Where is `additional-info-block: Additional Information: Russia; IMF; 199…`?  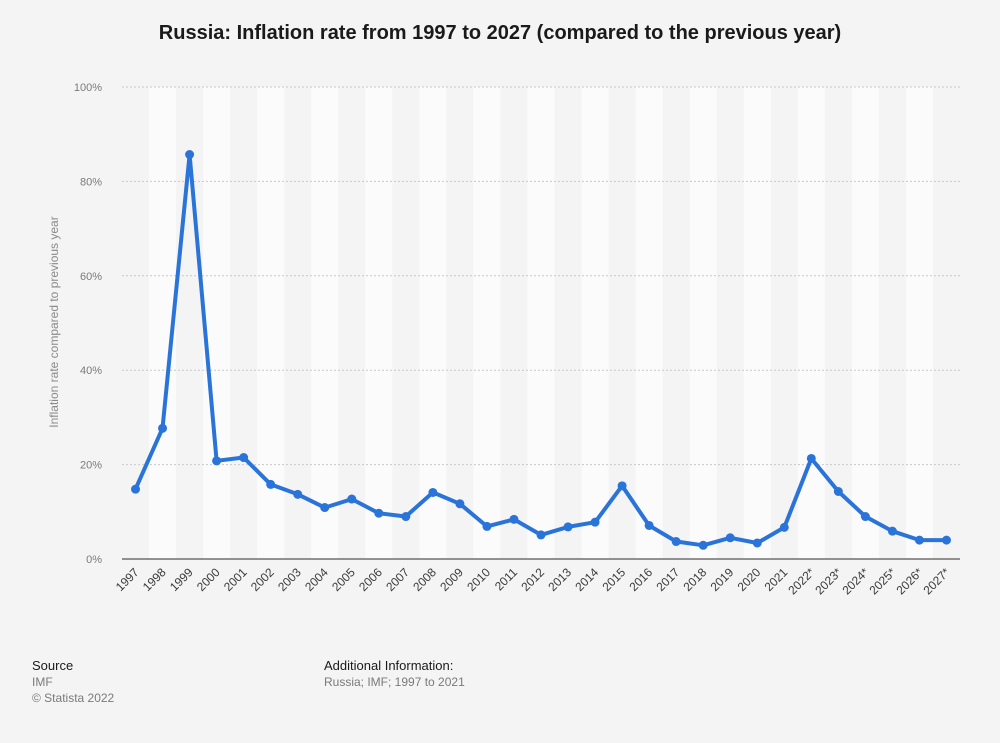 additional-info-block: Additional Information: Russia; IMF; 199… is located at coordinates (394, 674).